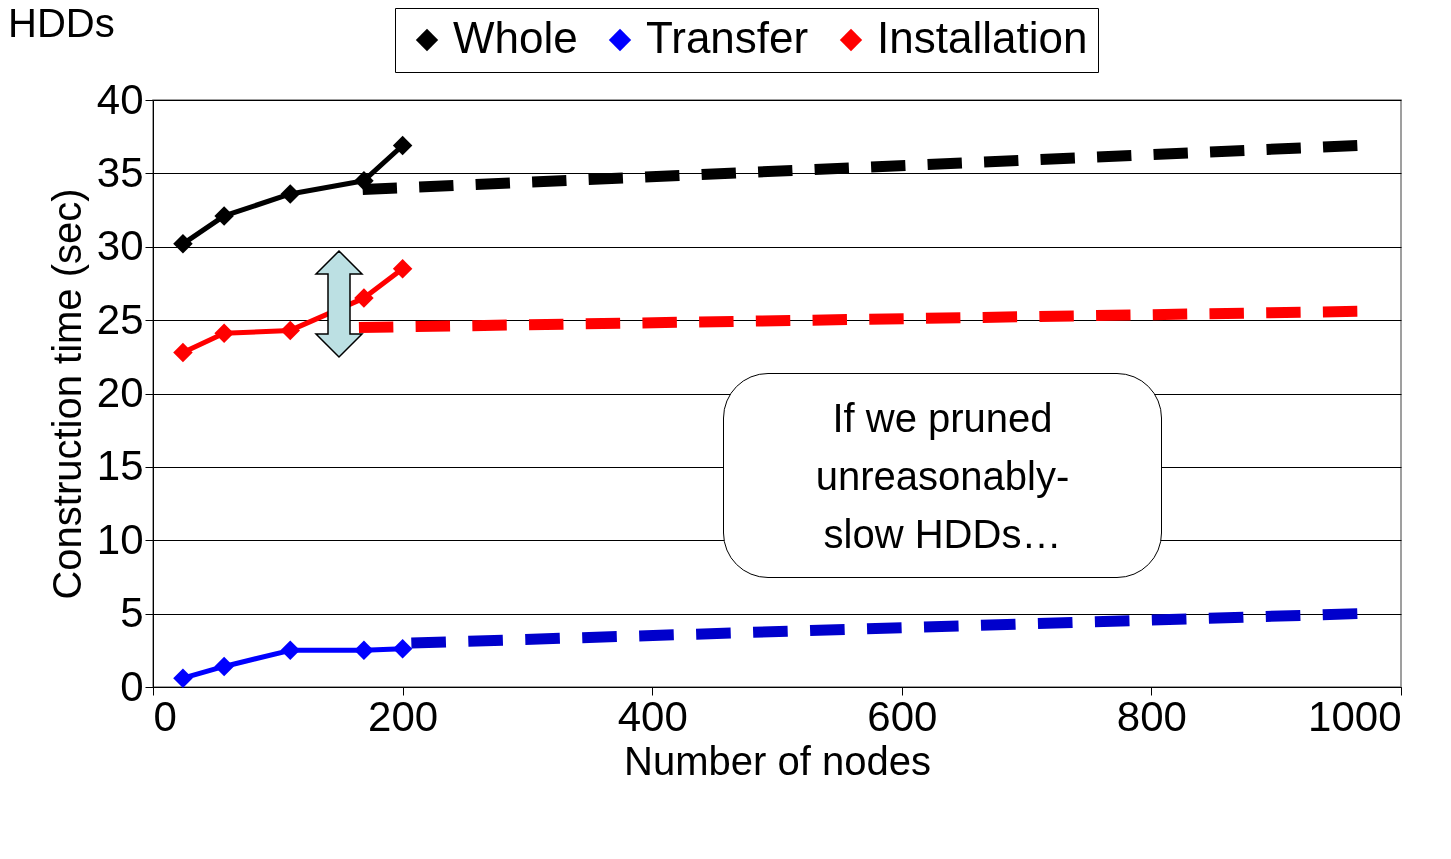  Describe the element at coordinates (982, 37) in the screenshot. I see `legend-label: Installation` at that location.